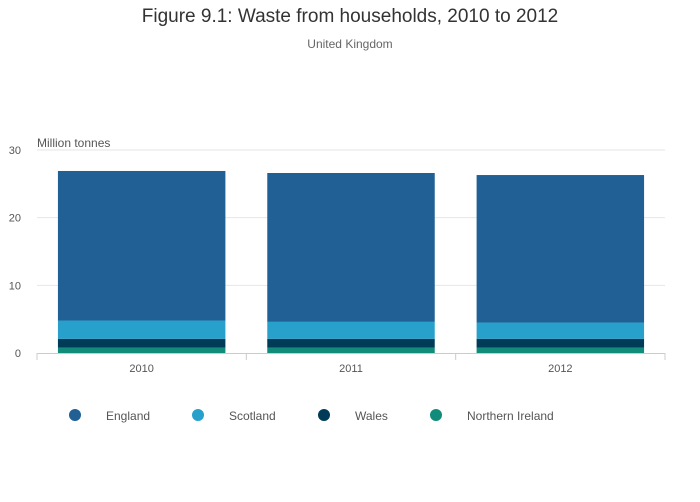  Describe the element at coordinates (15, 219) in the screenshot. I see `y-tick-label: 20` at that location.